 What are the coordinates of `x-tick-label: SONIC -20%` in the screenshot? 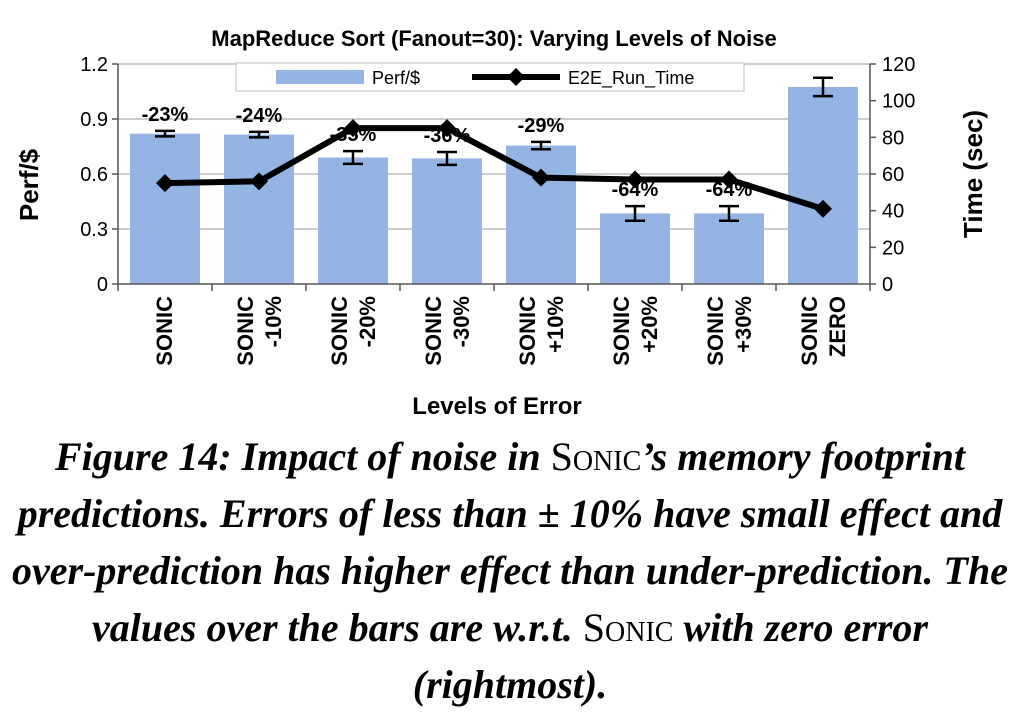 It's located at (353, 331).